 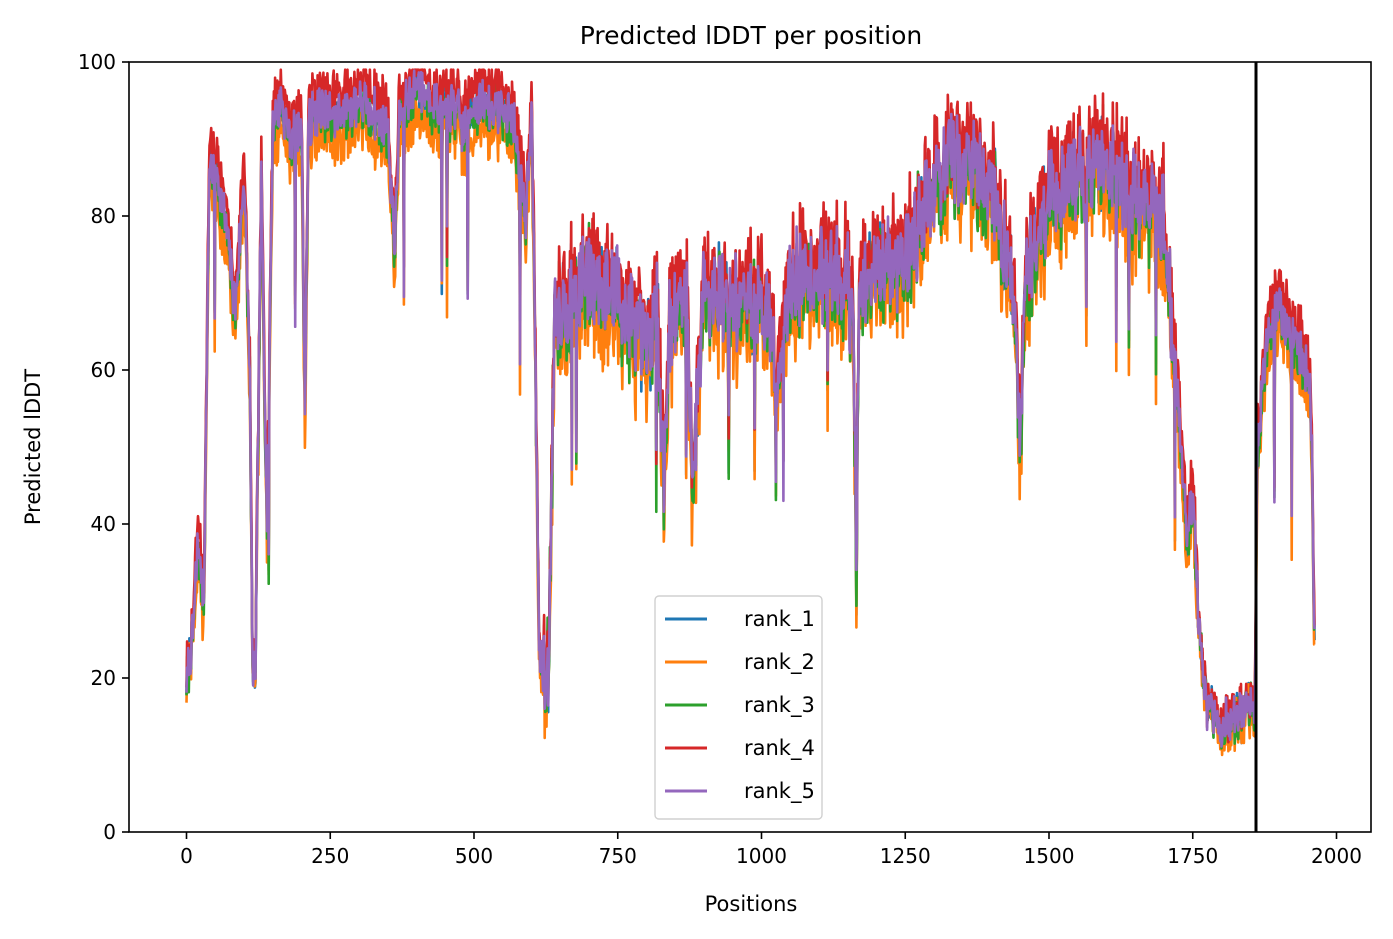 I want to click on y-axis-ticks: 0 20 40 60 80 100, so click(x=103, y=447).